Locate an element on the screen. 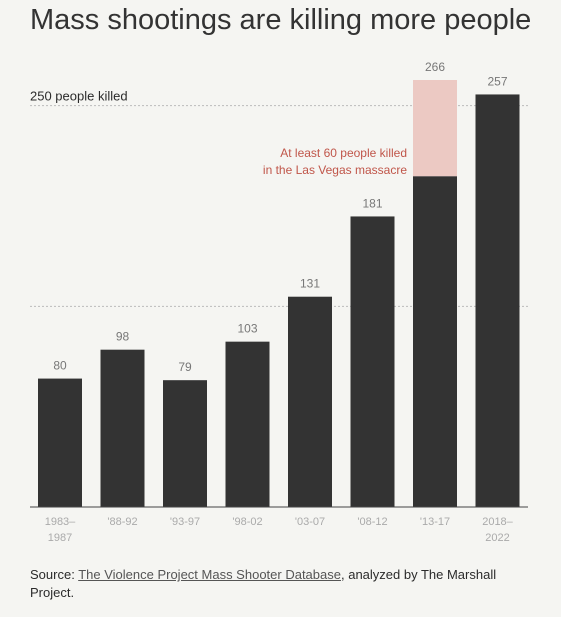 Image resolution: width=561 pixels, height=617 pixels. annotation-text: At least 60 people killed is located at coordinates (343, 153).